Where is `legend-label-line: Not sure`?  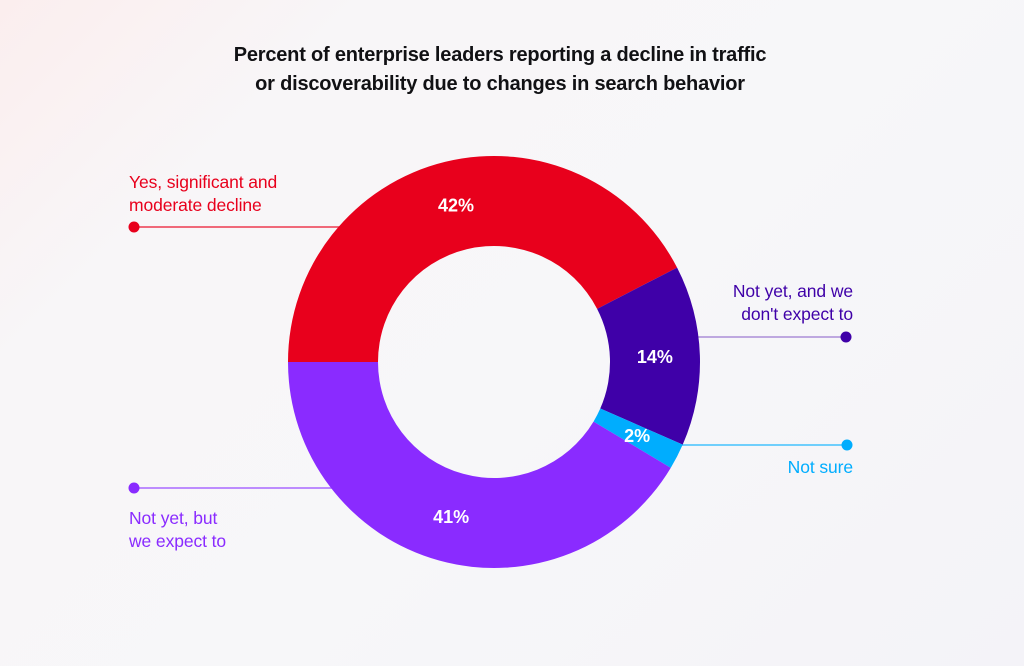 legend-label-line: Not sure is located at coordinates (820, 467).